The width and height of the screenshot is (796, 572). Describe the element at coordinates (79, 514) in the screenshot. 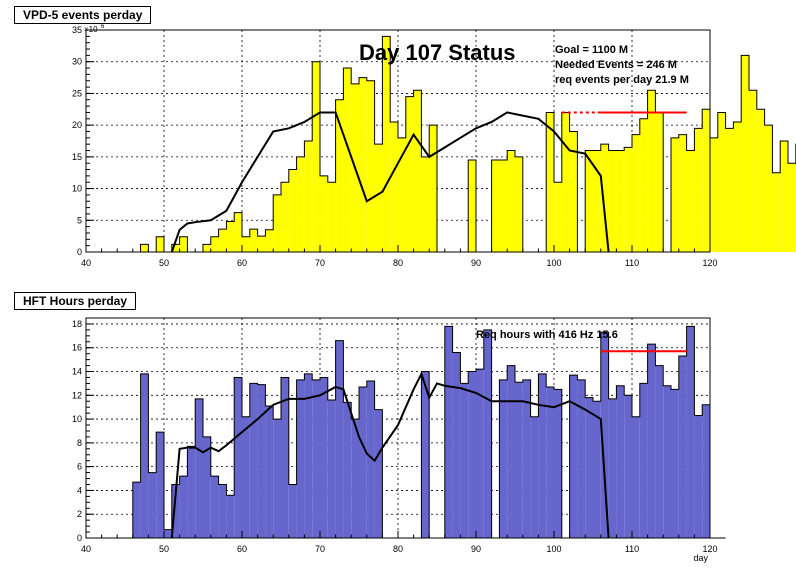

I see `y-tick-label: 2` at that location.